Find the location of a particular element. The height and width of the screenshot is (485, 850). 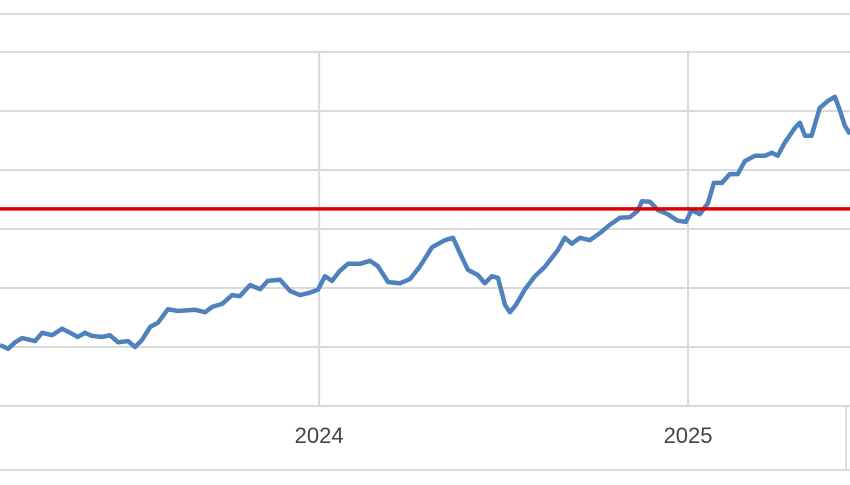

x-tick-label: 2024 is located at coordinates (319, 435).